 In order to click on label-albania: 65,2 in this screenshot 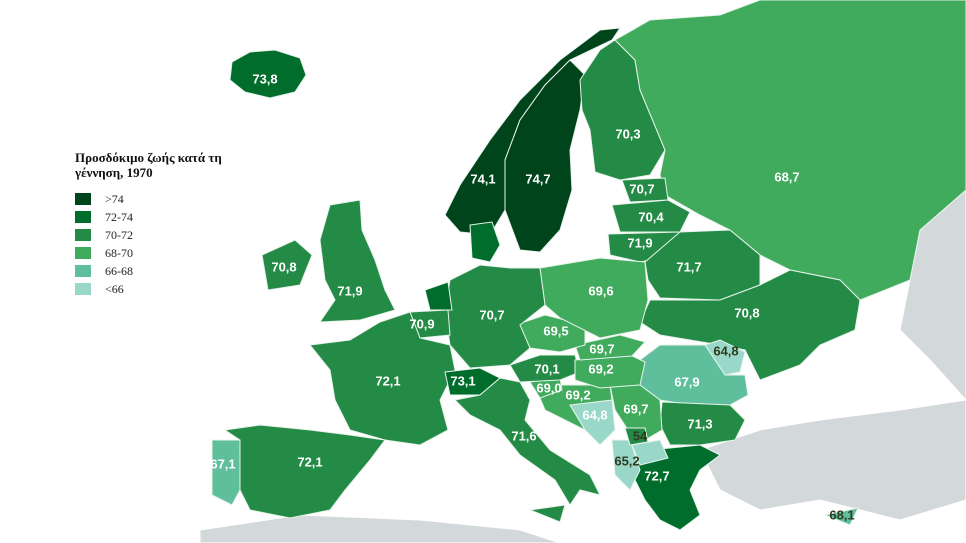, I will do `click(626, 460)`.